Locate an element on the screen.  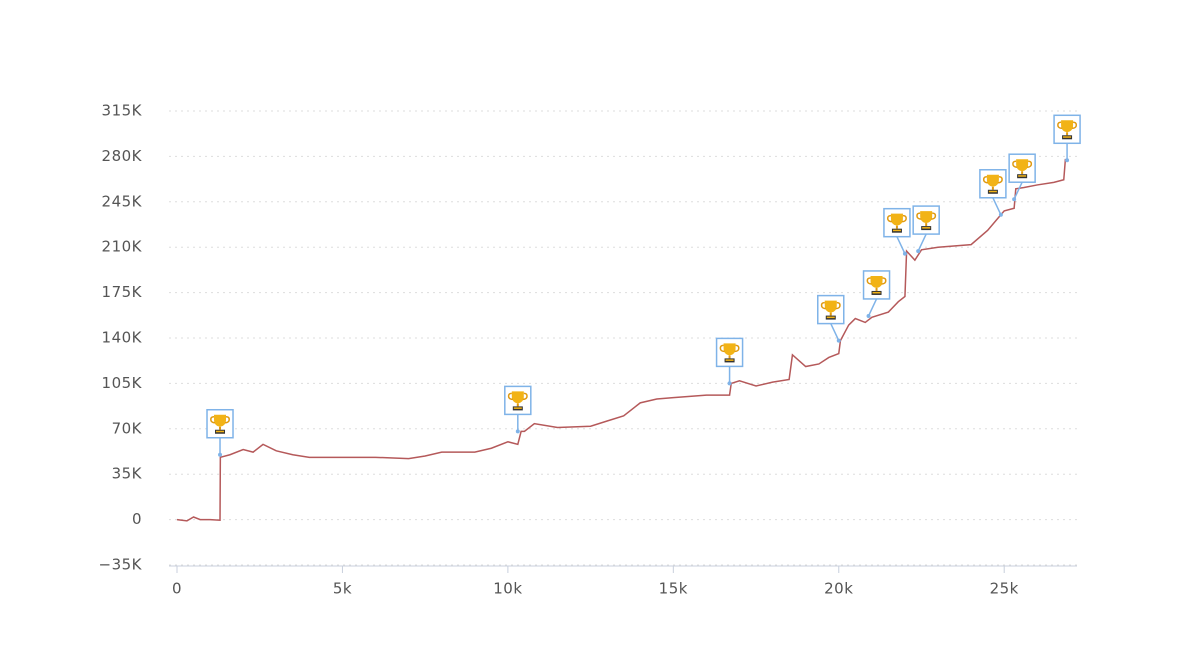
x-tick-label: 0 is located at coordinates (177, 589).